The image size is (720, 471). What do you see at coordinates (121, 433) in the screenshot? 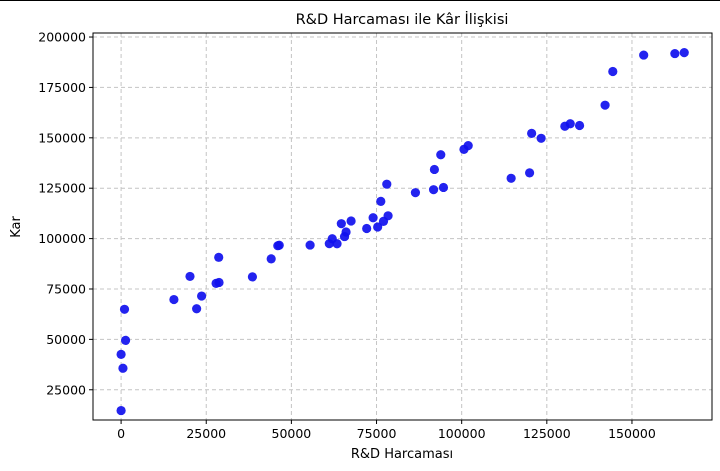
I see `x-tick-label: 0` at bounding box center [121, 433].